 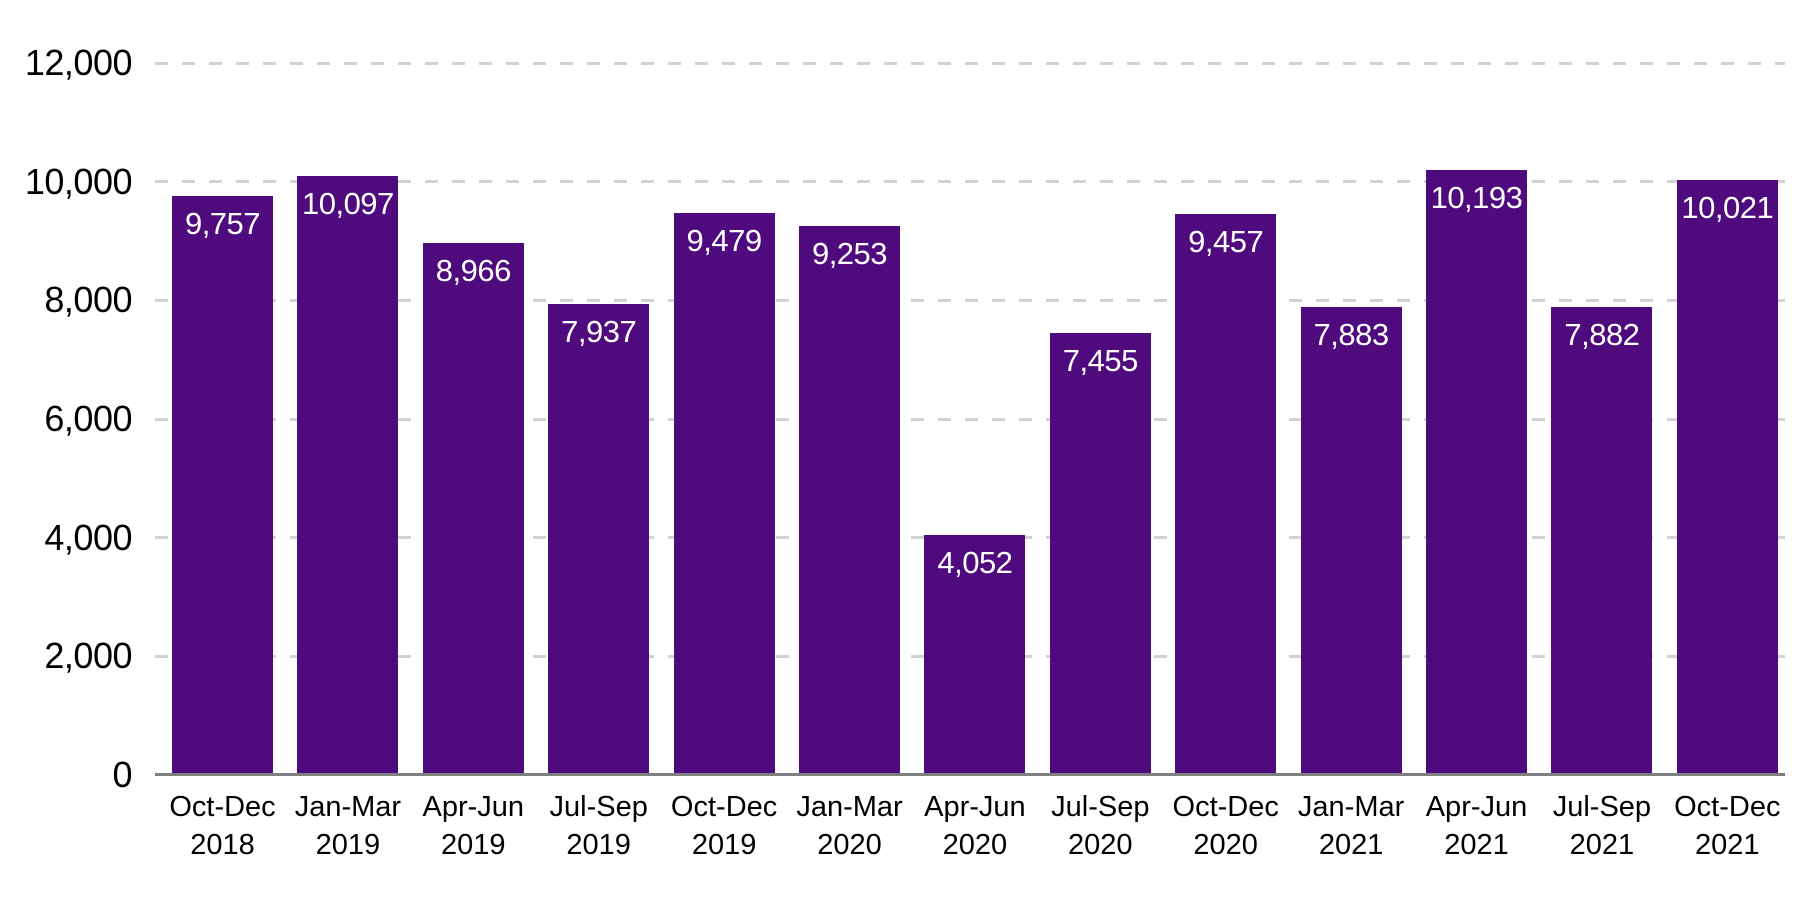 What do you see at coordinates (1602, 541) in the screenshot?
I see `bar-jul-sep-2021: 7,882` at bounding box center [1602, 541].